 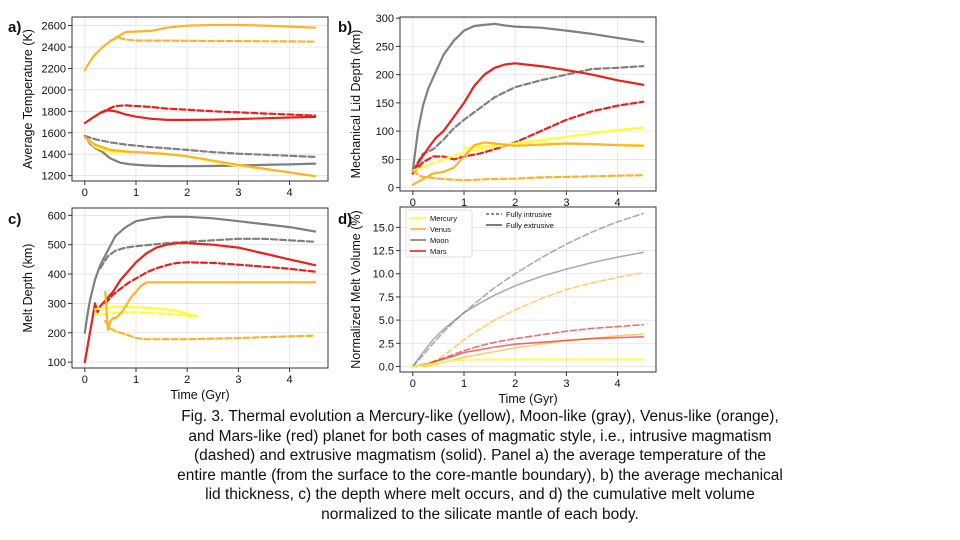 What do you see at coordinates (14, 219) in the screenshot?
I see `panel-label: c)` at bounding box center [14, 219].